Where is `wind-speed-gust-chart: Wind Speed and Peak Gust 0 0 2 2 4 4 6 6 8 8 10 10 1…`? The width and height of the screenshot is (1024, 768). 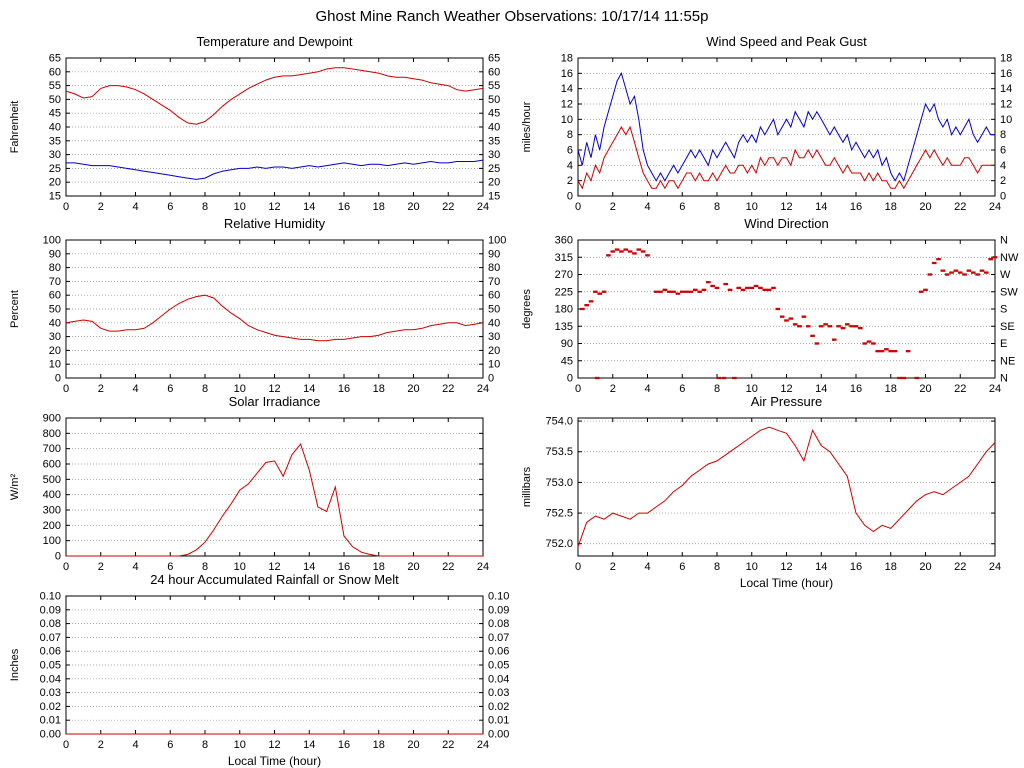 wind-speed-gust-chart: Wind Speed and Peak Gust 0 0 2 2 4 4 6 6 8 8 10 10 1… is located at coordinates (770, 125).